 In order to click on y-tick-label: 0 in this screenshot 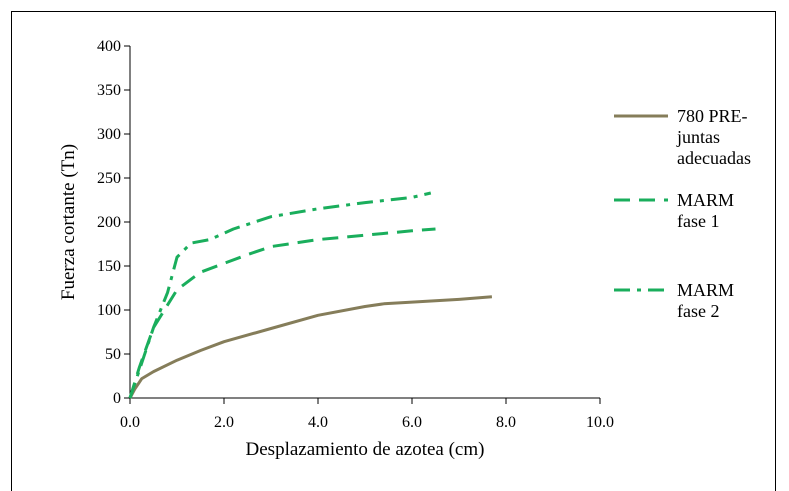, I will do `click(117, 398)`.